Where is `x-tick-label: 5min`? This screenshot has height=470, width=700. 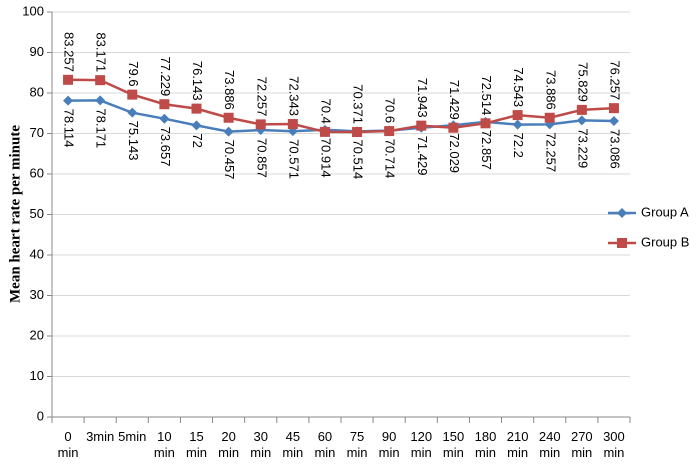
x-tick-label: 5min is located at coordinates (132, 436).